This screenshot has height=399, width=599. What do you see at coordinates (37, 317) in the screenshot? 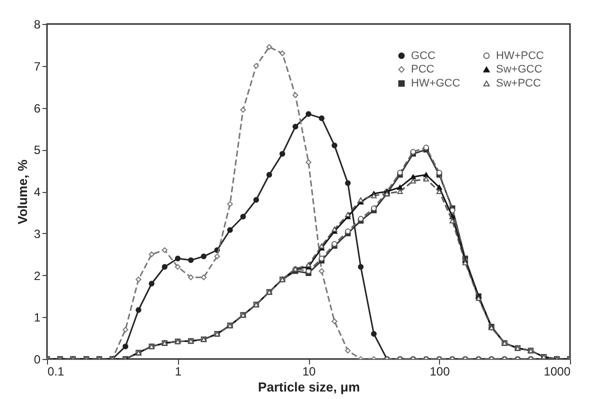
I see `y-tick-label: 1` at bounding box center [37, 317].